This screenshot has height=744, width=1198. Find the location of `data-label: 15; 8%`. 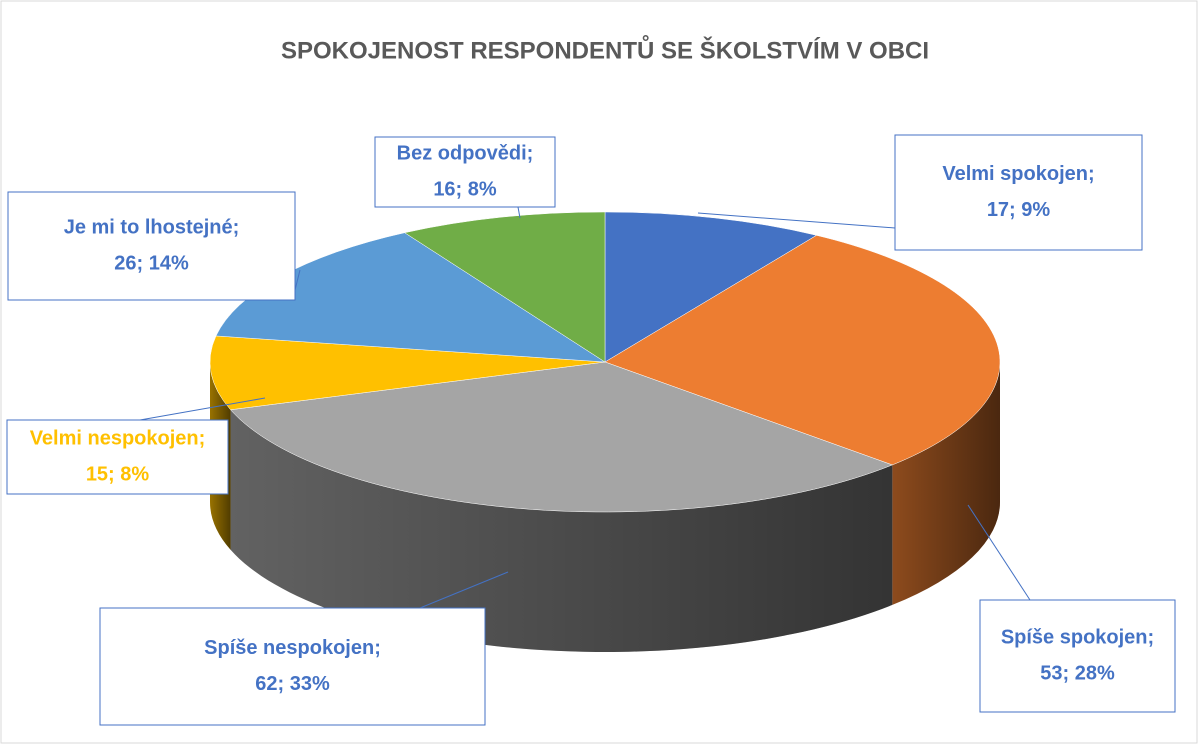

data-label: 15; 8% is located at coordinates (118, 474).